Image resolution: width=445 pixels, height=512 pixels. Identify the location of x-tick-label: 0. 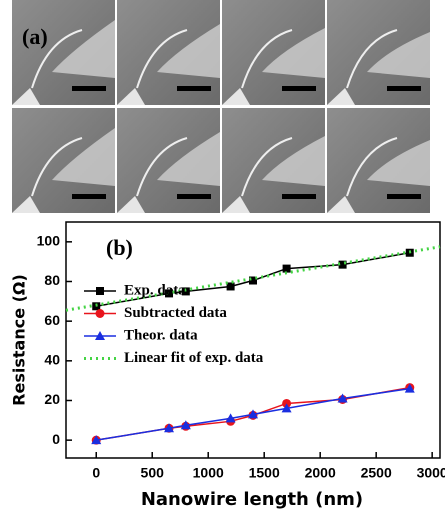
(96, 473).